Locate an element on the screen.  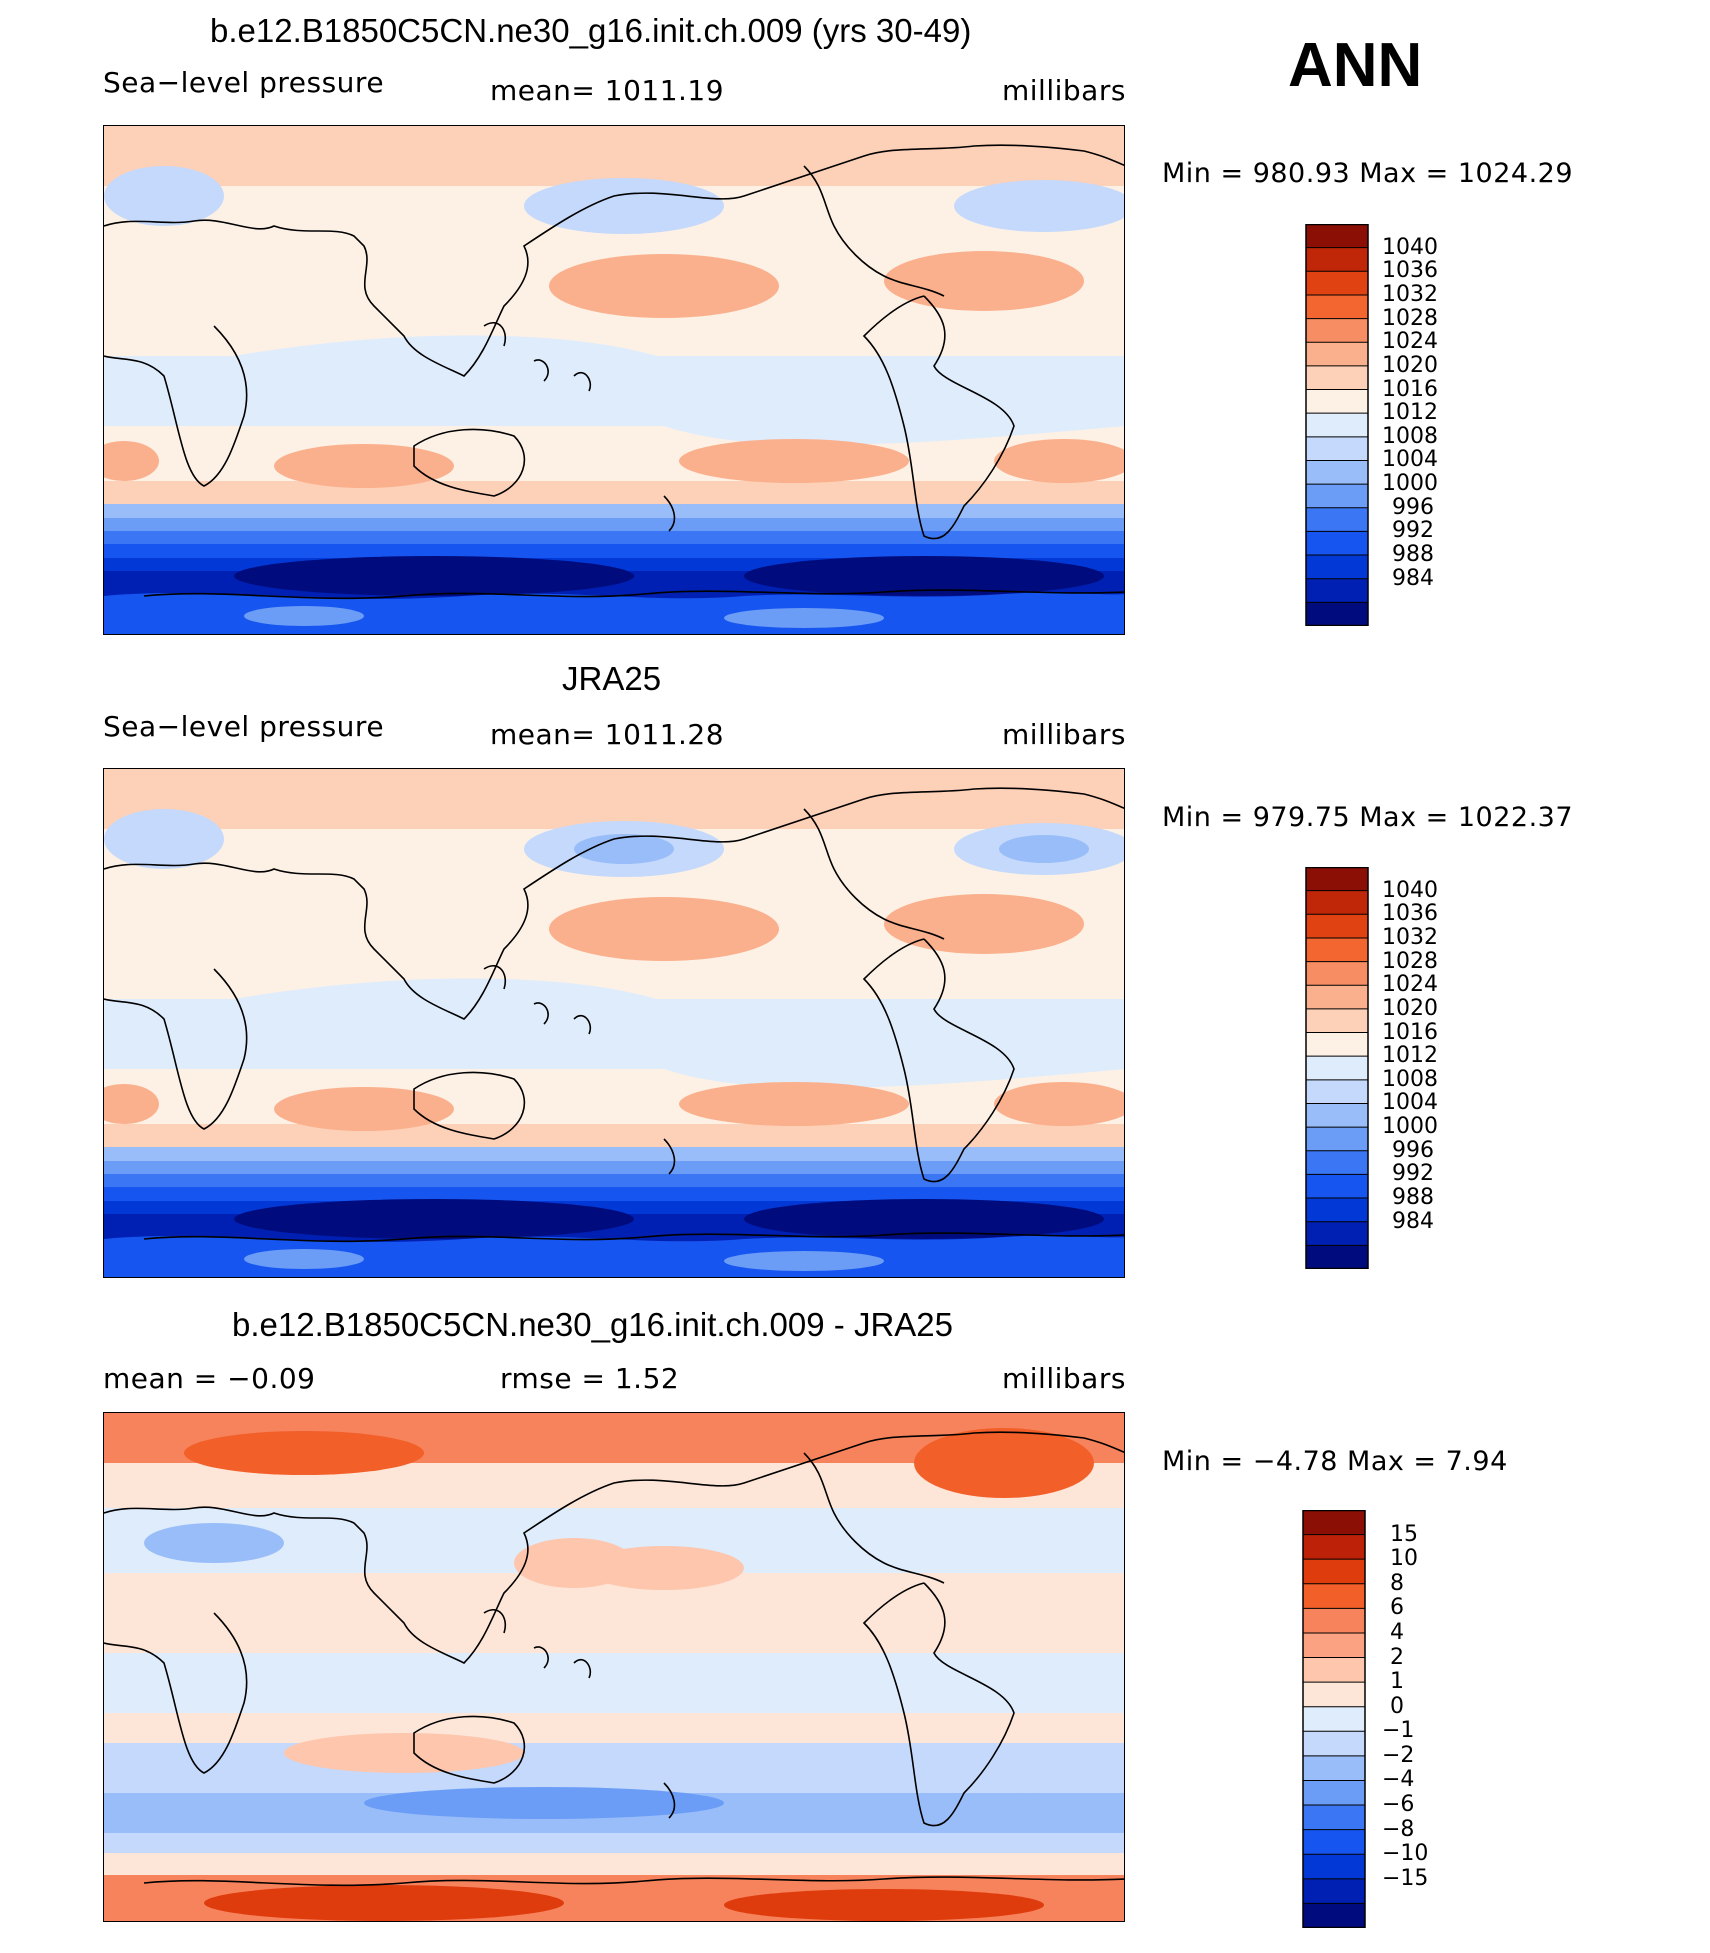
panel-1-variable-label: Sea−level pressure is located at coordinates (244, 82).